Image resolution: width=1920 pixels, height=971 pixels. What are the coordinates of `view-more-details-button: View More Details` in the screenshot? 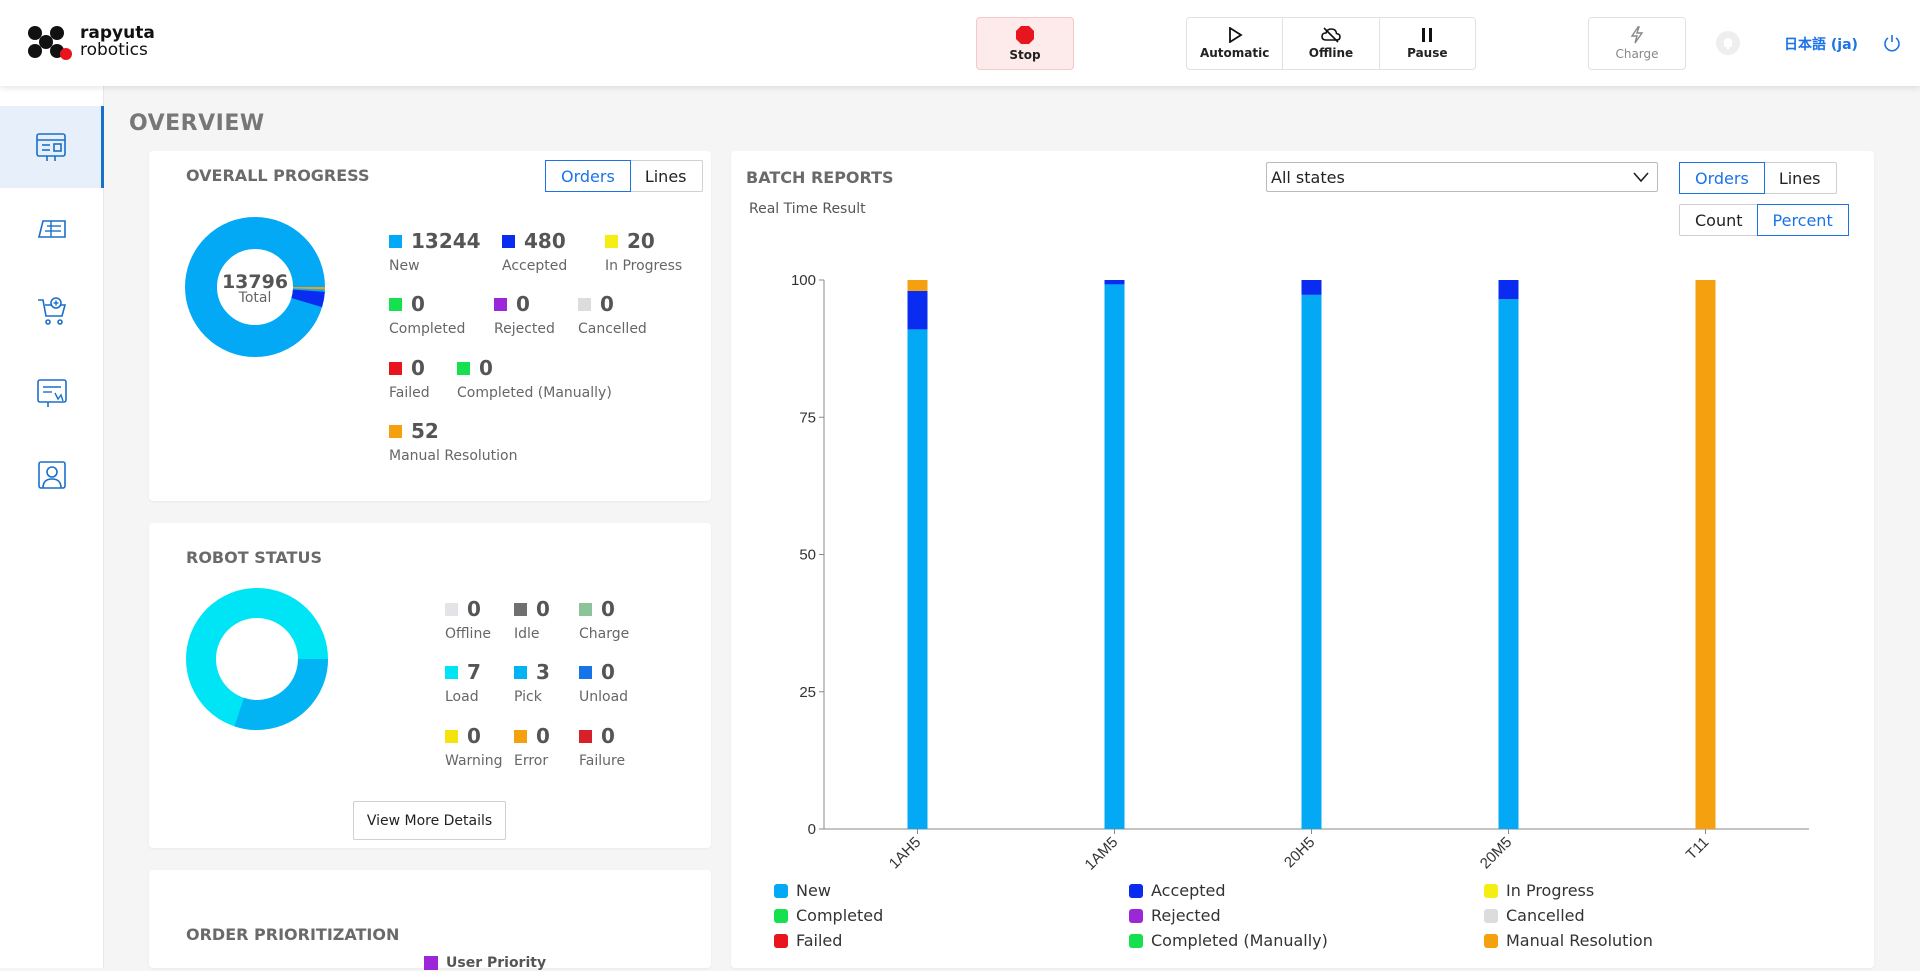 It's located at (429, 820).